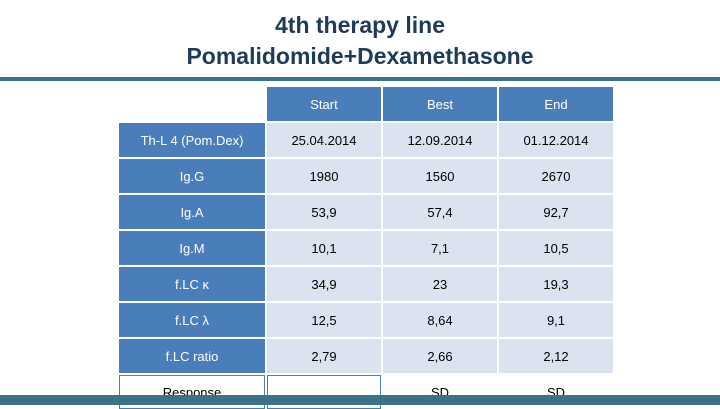 The image size is (720, 409). What do you see at coordinates (324, 104) in the screenshot?
I see `column-header-start: Start` at bounding box center [324, 104].